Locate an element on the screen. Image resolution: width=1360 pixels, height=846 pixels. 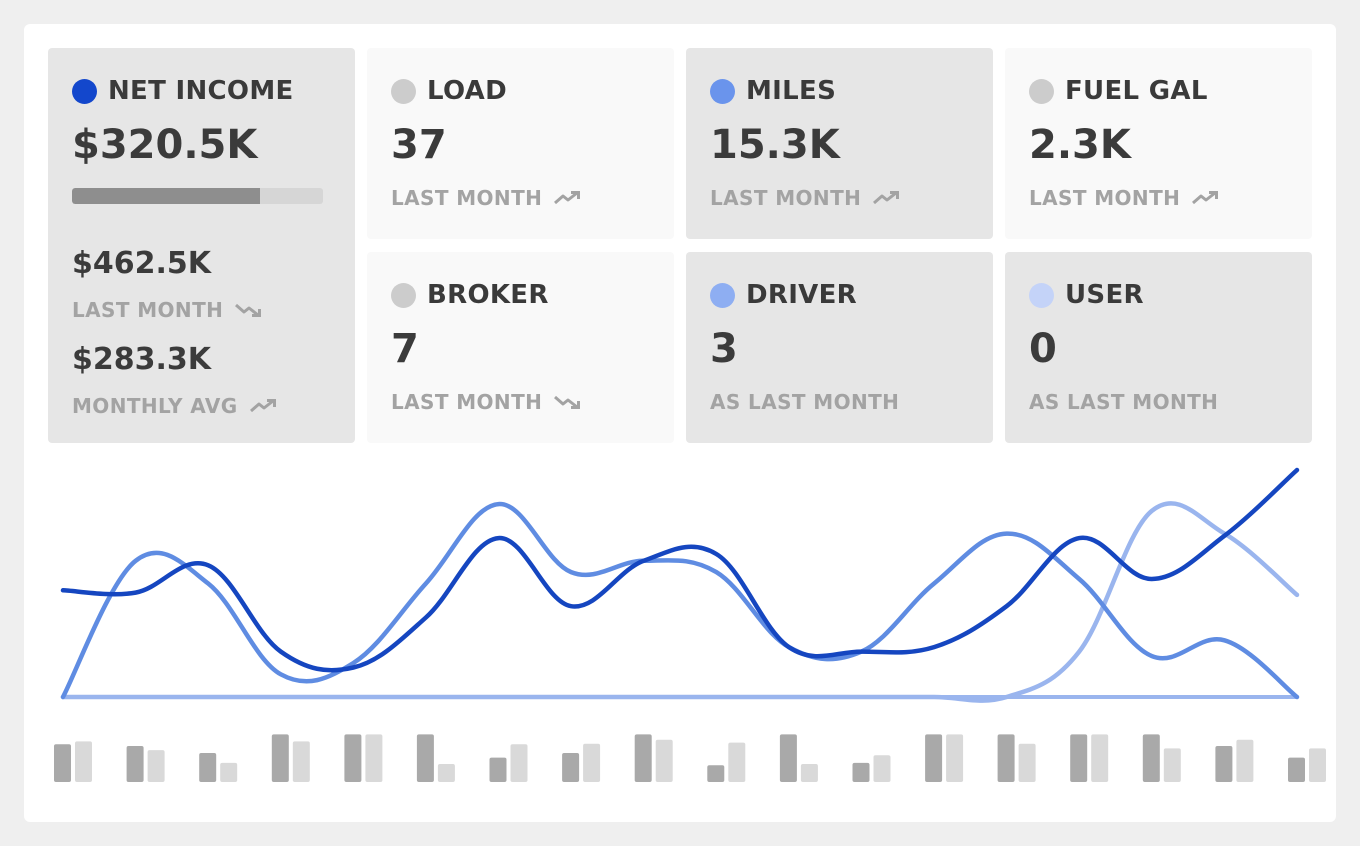
broker-value: 7 is located at coordinates (405, 349).